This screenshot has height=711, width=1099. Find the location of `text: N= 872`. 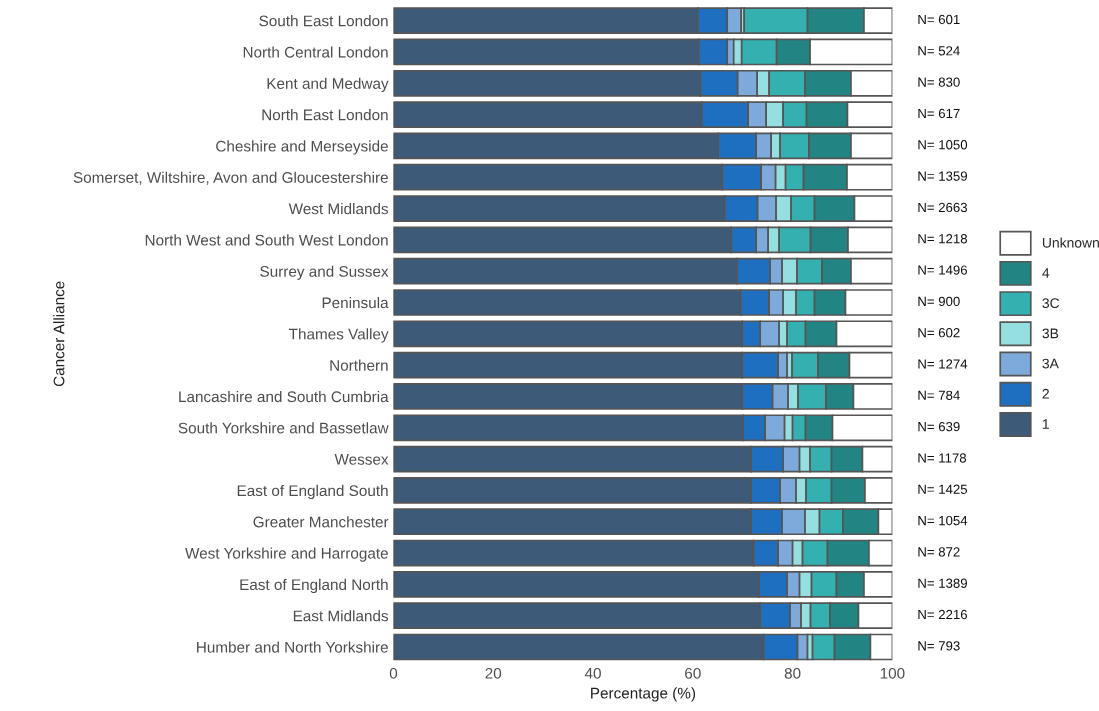

text: N= 872 is located at coordinates (939, 552).